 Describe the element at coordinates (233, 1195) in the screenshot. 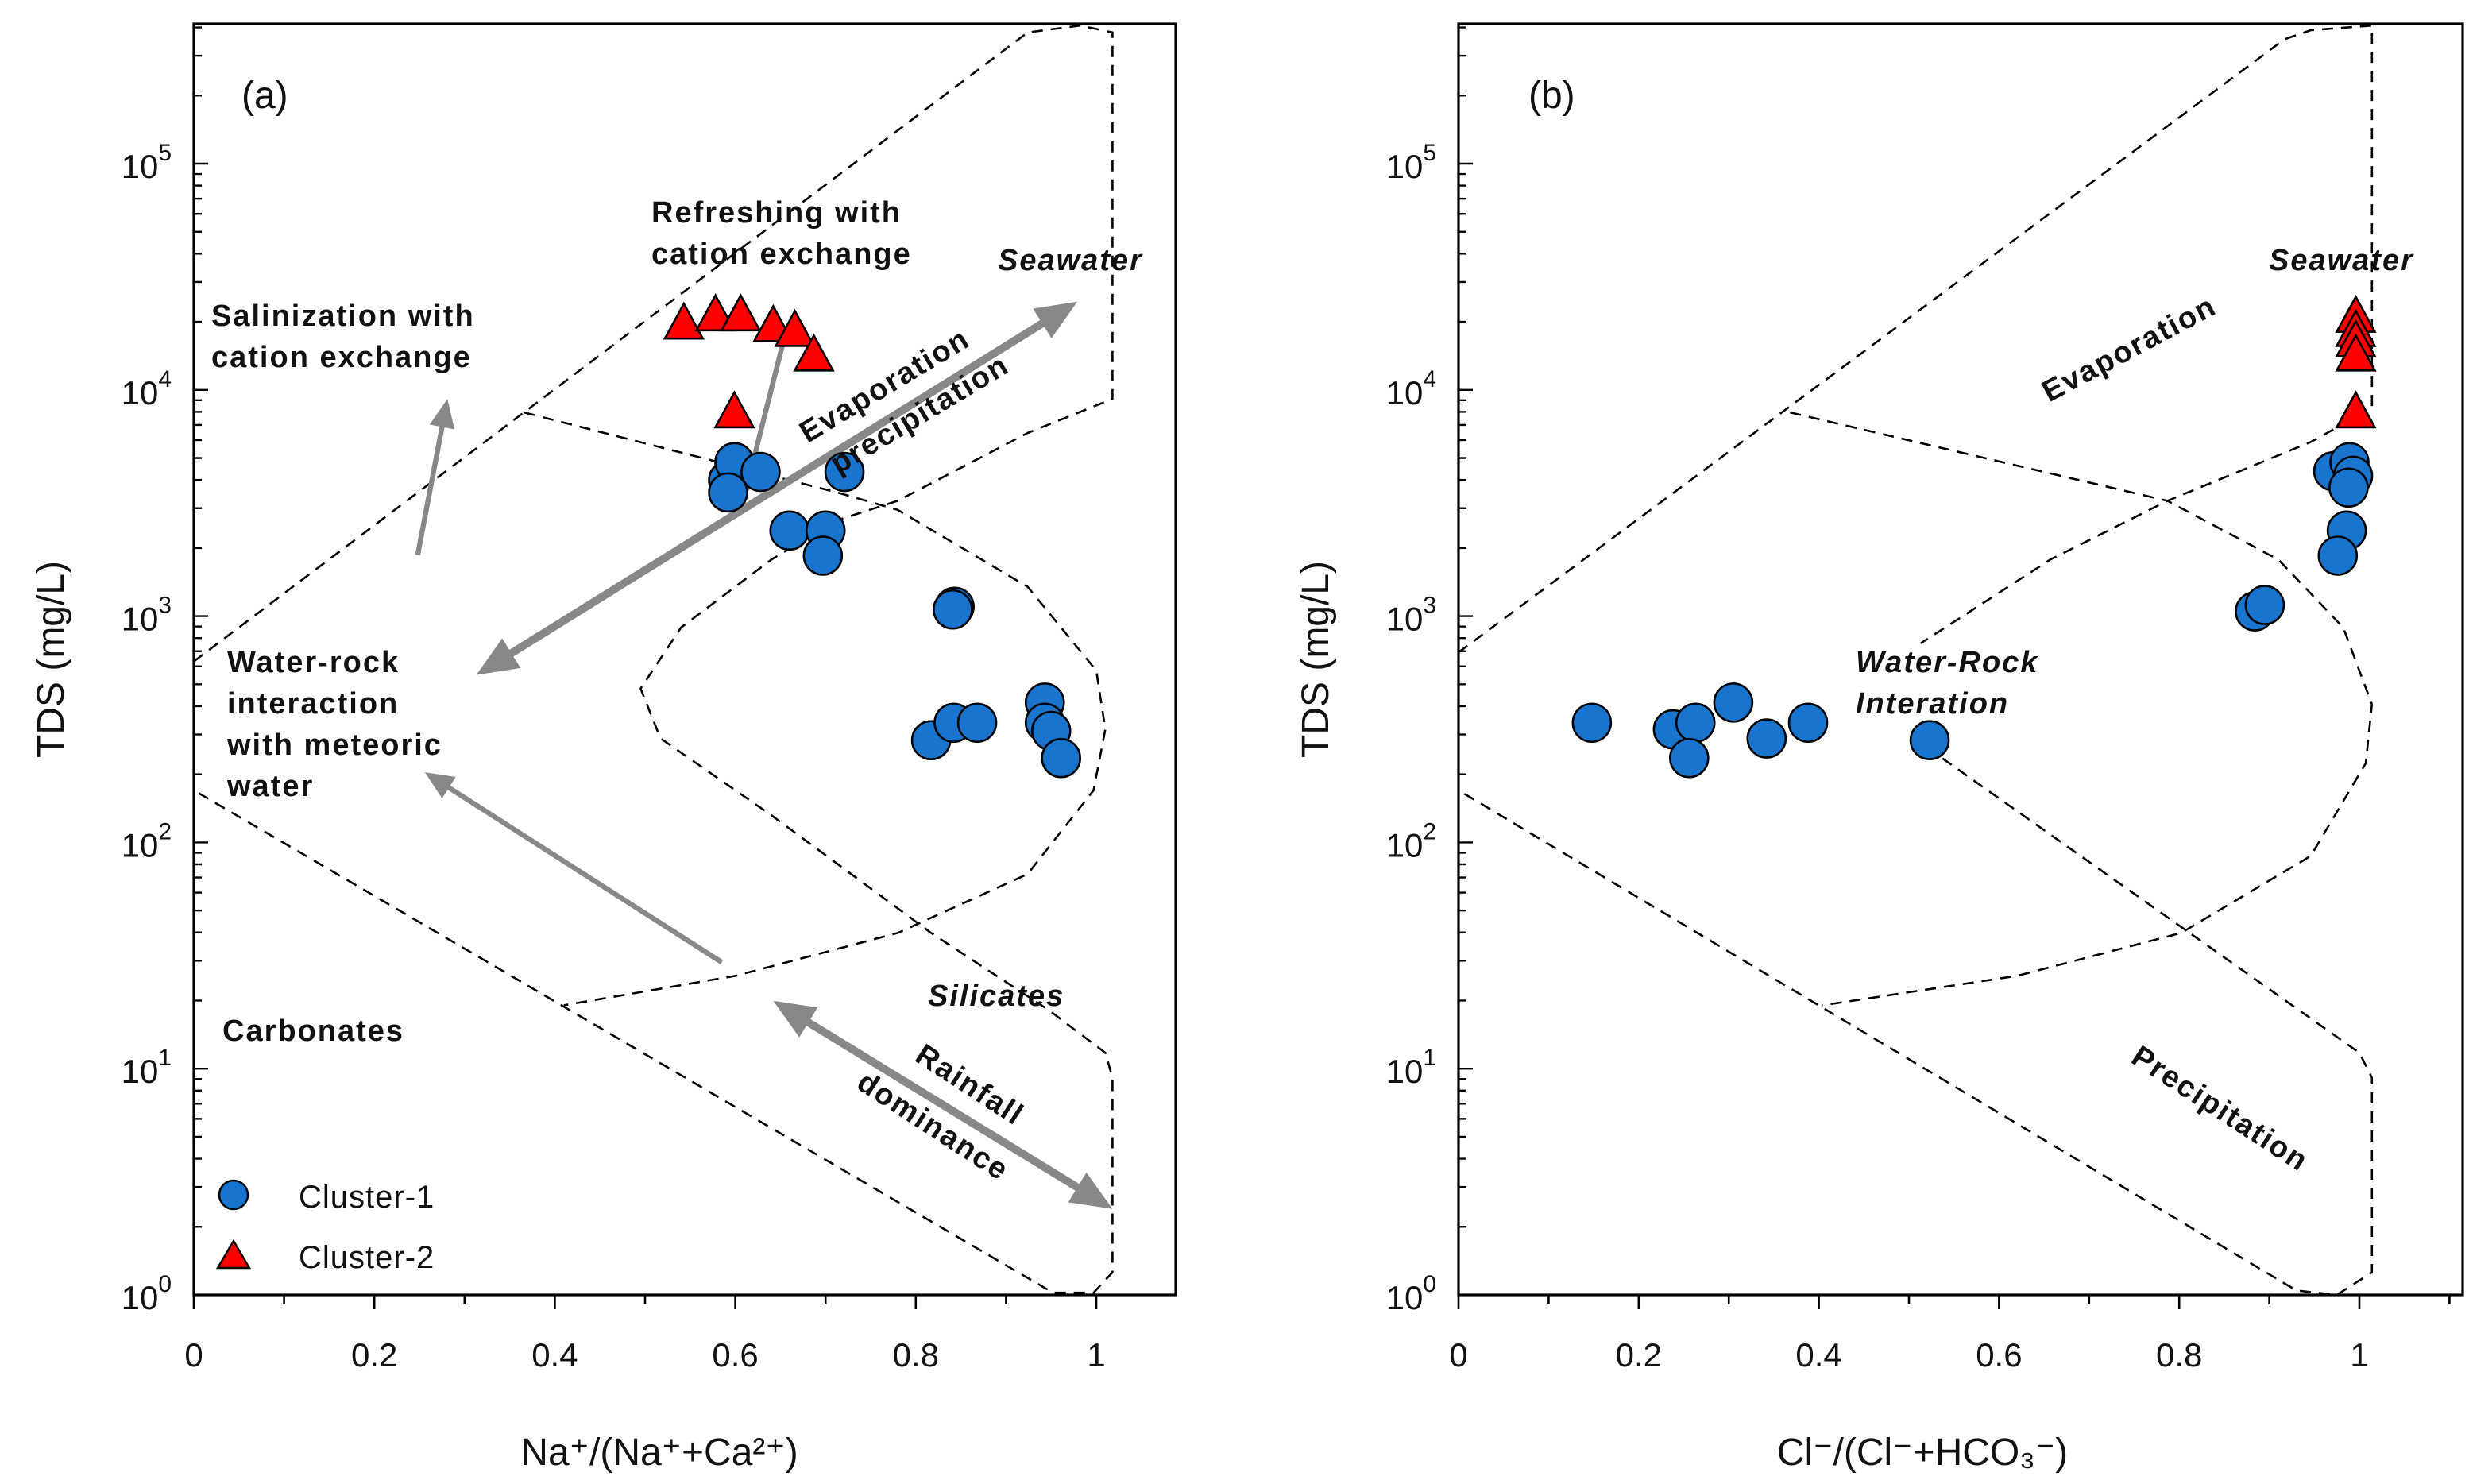

I see `legend-circle-marker` at that location.